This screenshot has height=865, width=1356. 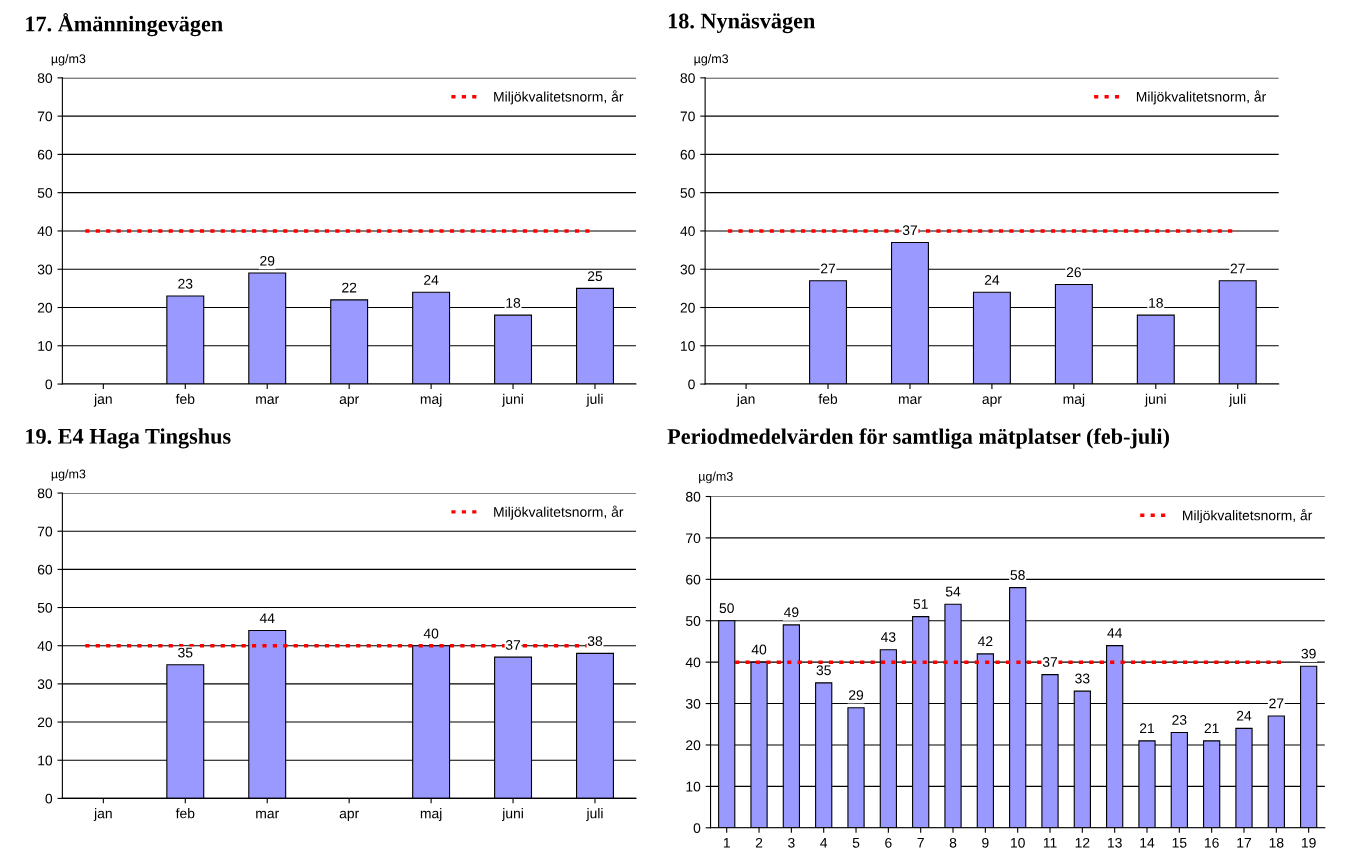 What do you see at coordinates (595, 641) in the screenshot?
I see `data-label: 38` at bounding box center [595, 641].